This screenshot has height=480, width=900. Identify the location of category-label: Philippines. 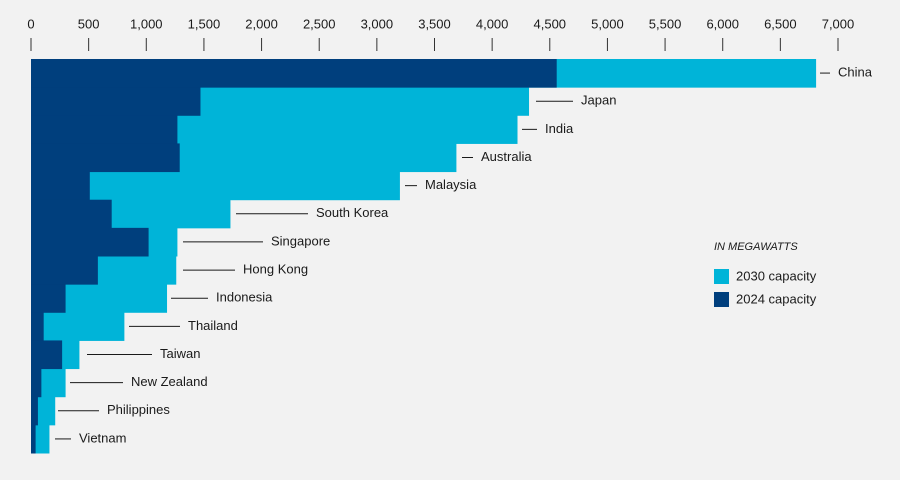
(138, 409).